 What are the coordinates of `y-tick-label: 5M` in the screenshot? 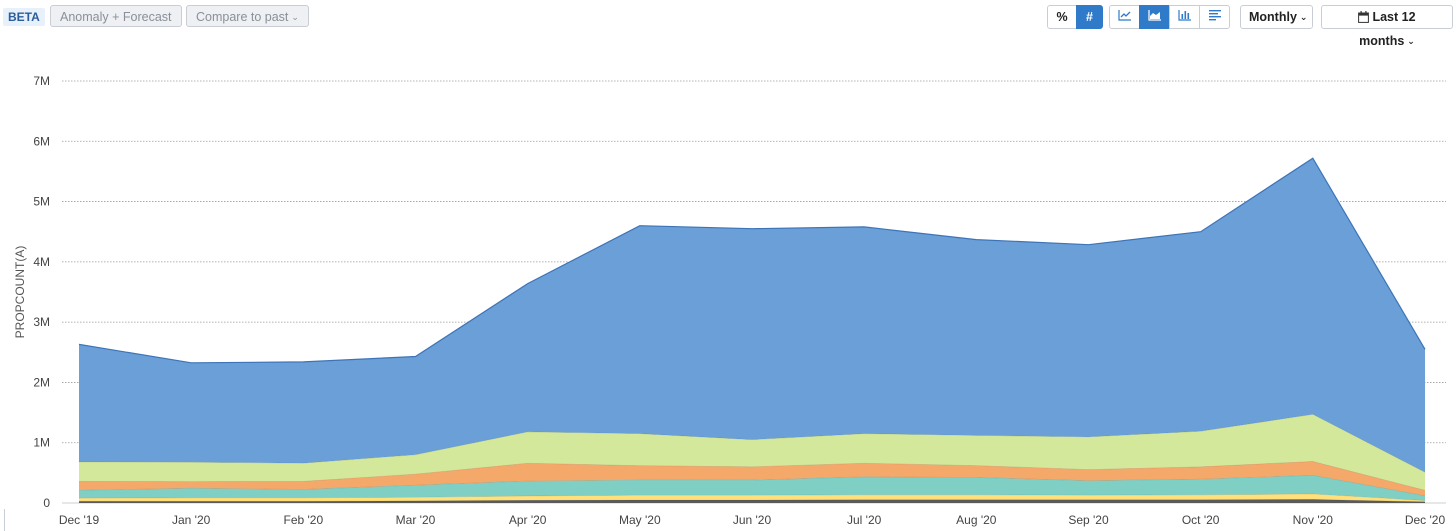 It's located at (41, 202).